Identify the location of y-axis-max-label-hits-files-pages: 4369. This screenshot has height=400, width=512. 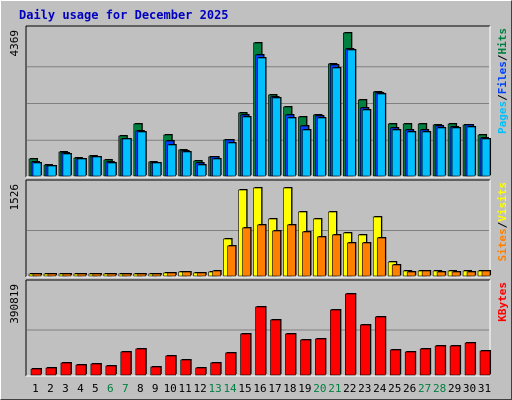
(14, 43).